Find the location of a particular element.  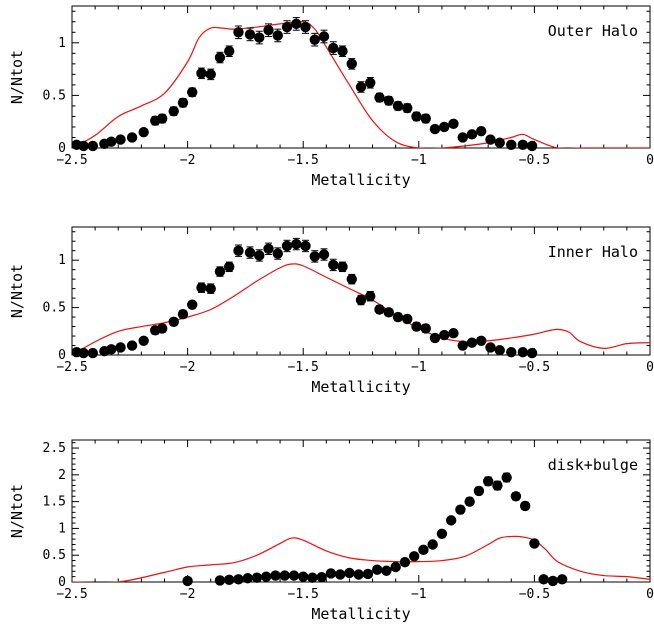

model-curve is located at coordinates (361, 309).